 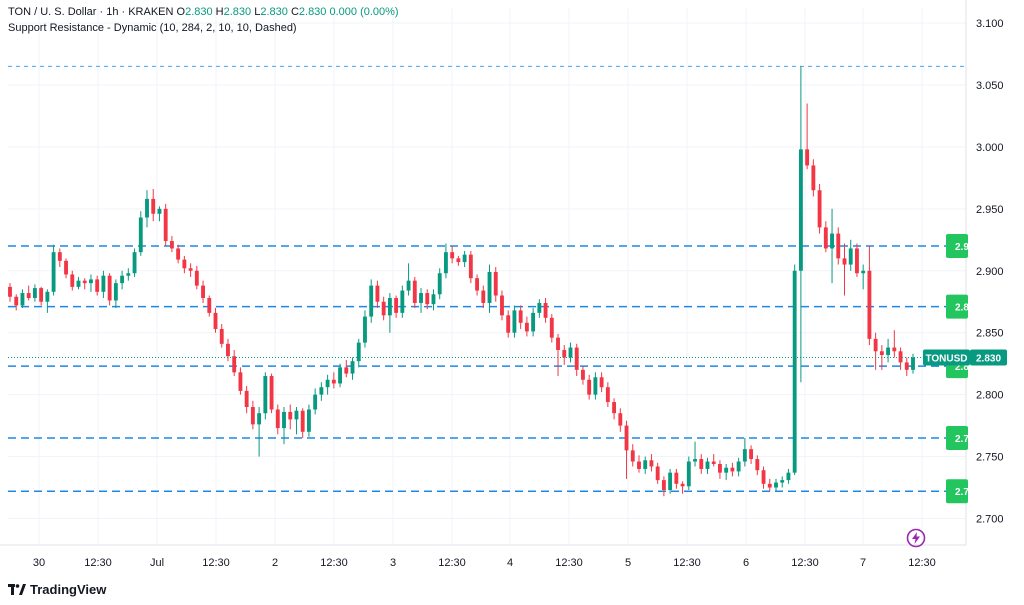 I want to click on last-price-badge: TONUSD 2.830, so click(x=965, y=357).